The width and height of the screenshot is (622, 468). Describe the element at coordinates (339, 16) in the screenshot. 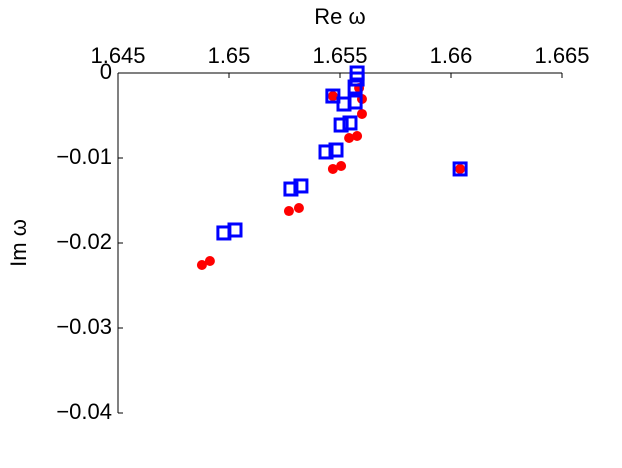

I see `x-axis-label: Re ω` at that location.